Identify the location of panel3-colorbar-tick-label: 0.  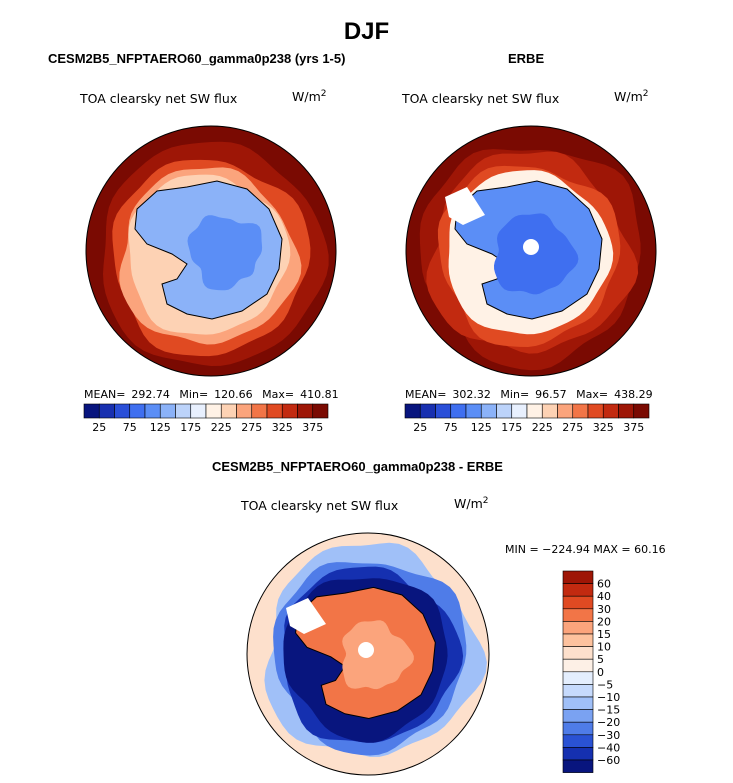
(600, 672).